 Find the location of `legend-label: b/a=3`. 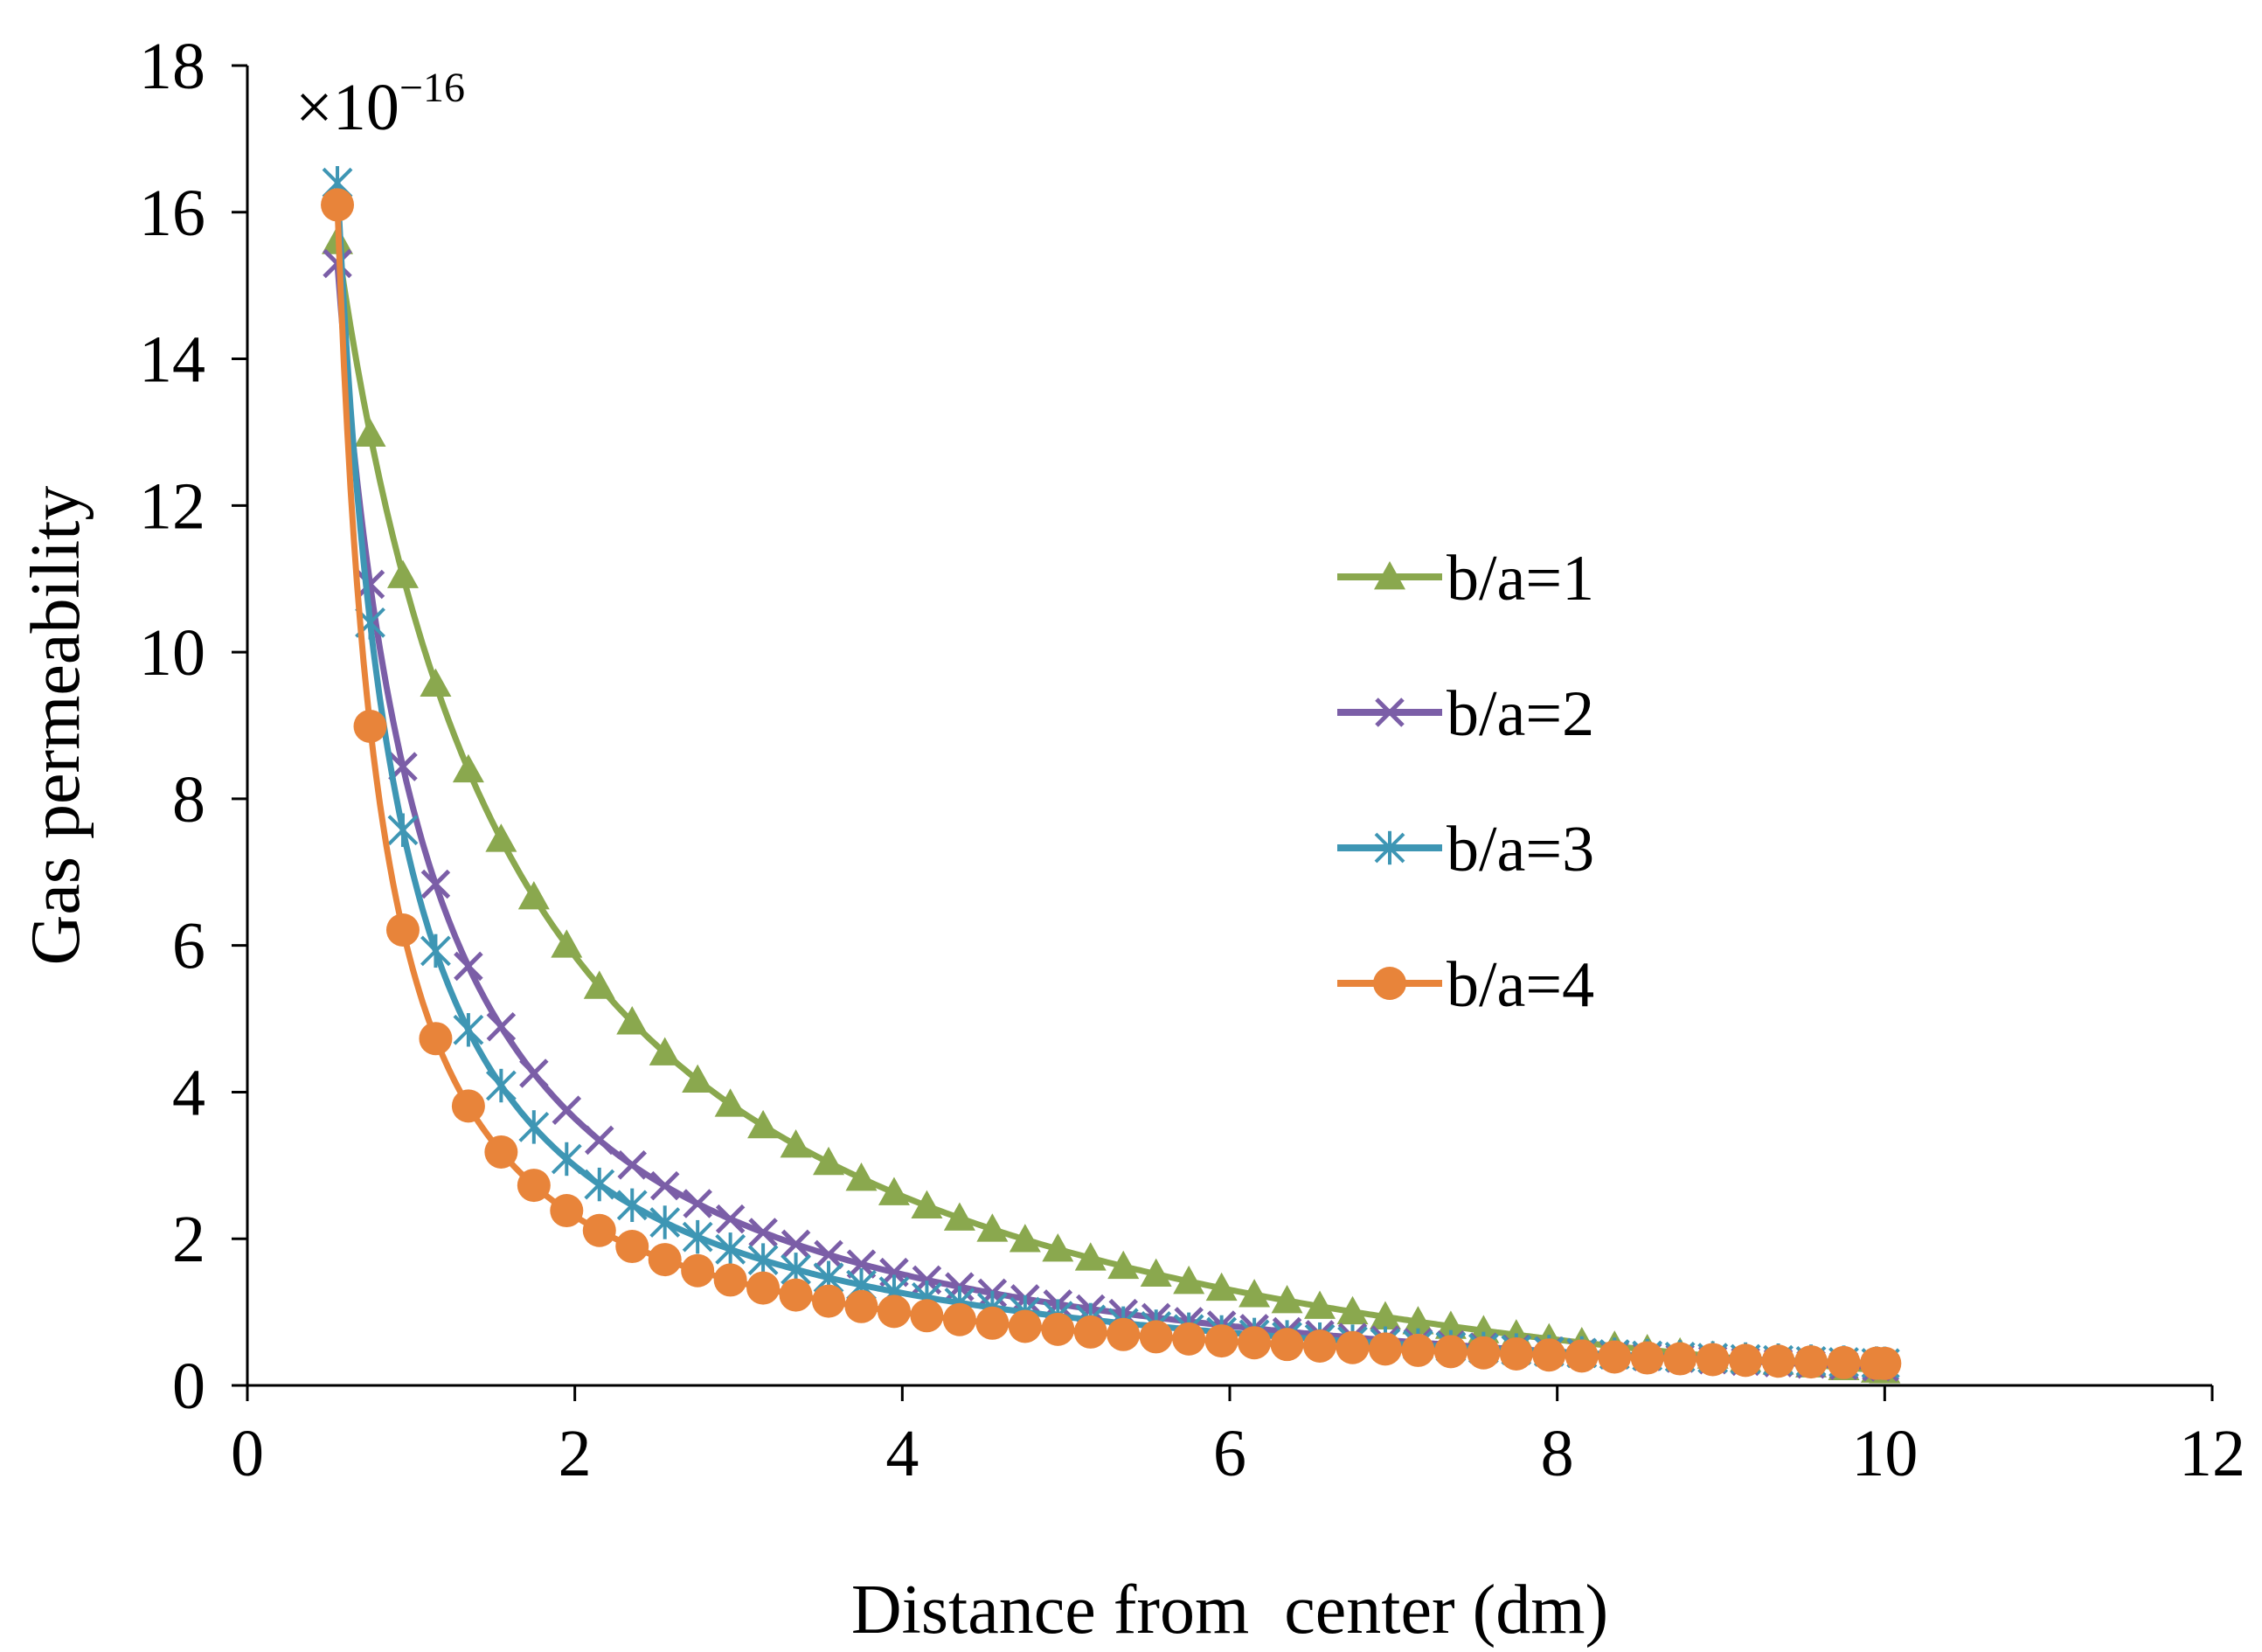

legend-label: b/a=3 is located at coordinates (1520, 850).